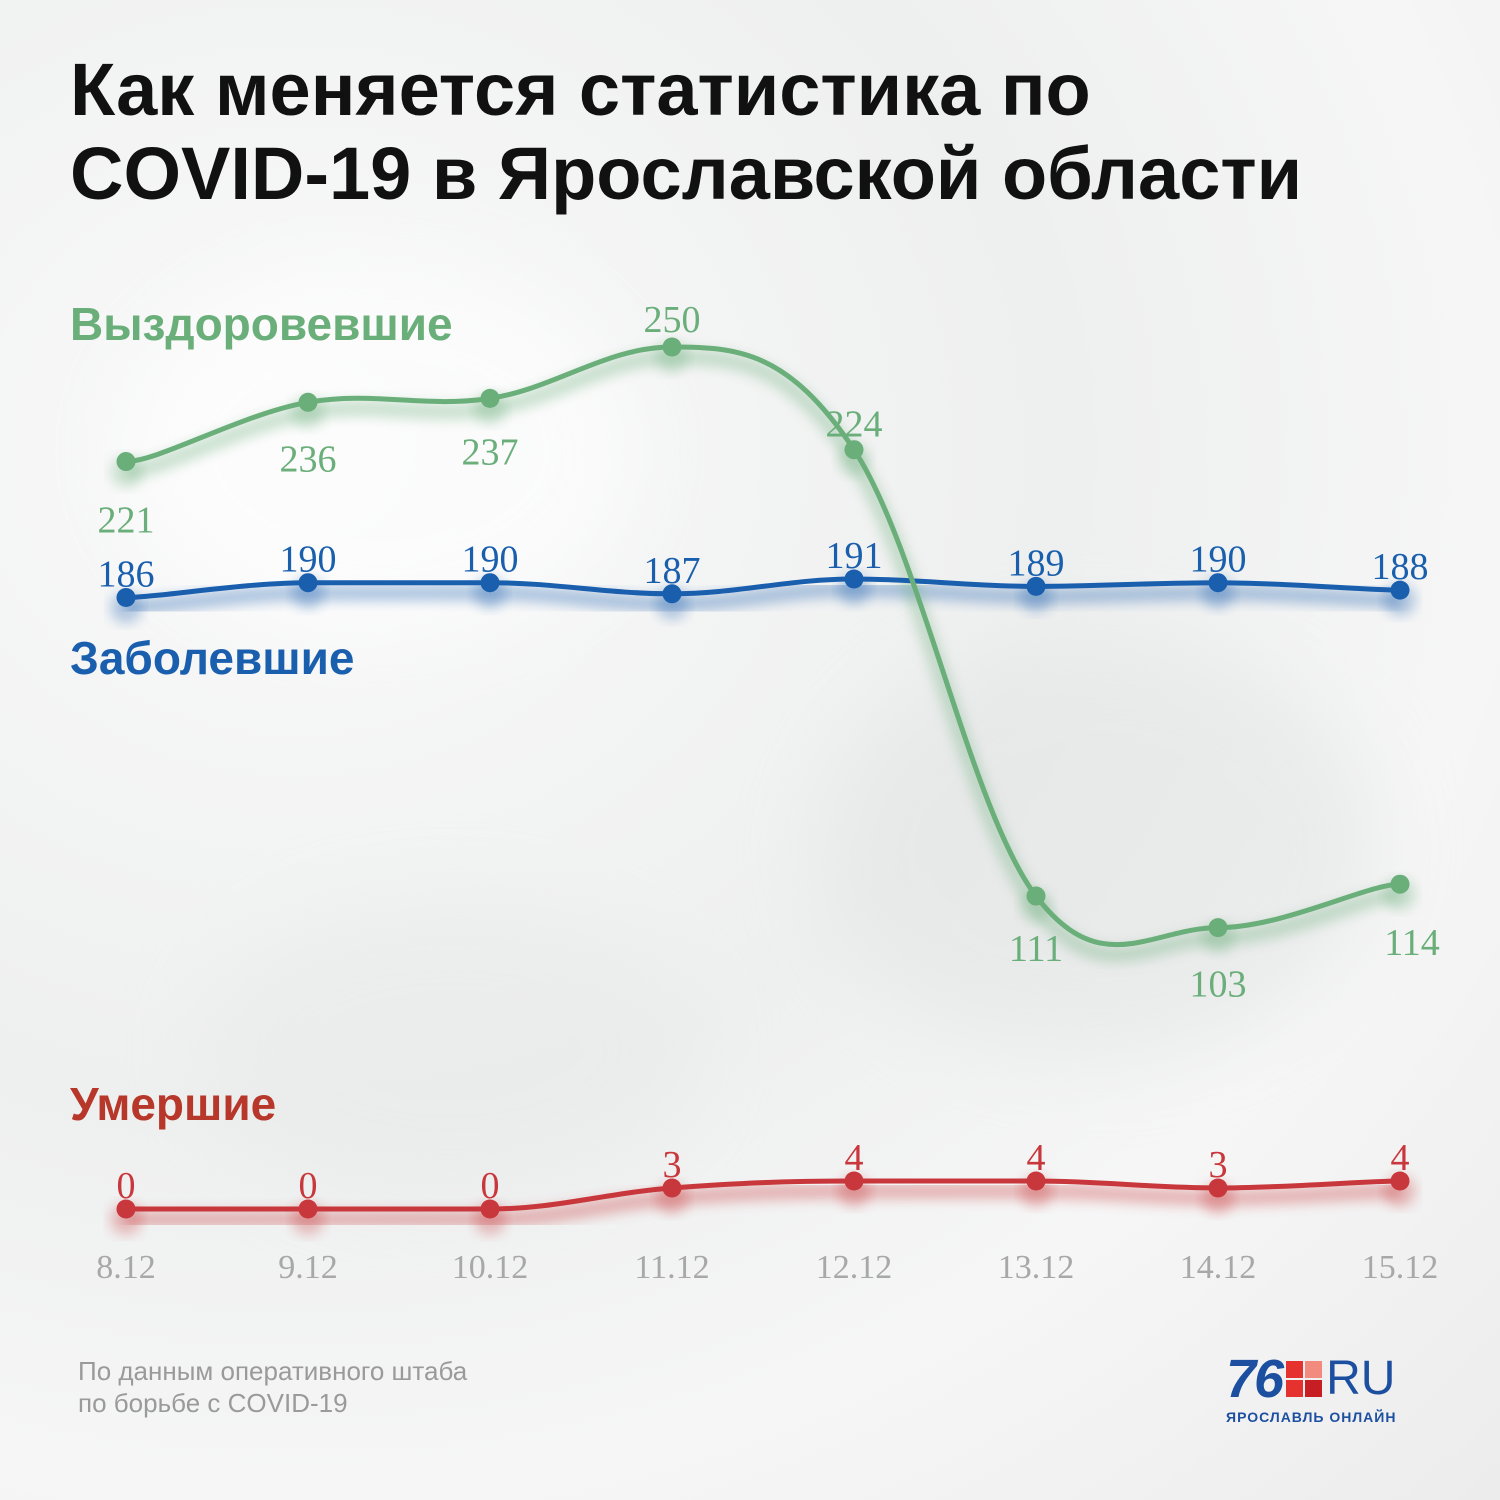 The height and width of the screenshot is (1500, 1500). I want to click on data-label: 250, so click(672, 320).